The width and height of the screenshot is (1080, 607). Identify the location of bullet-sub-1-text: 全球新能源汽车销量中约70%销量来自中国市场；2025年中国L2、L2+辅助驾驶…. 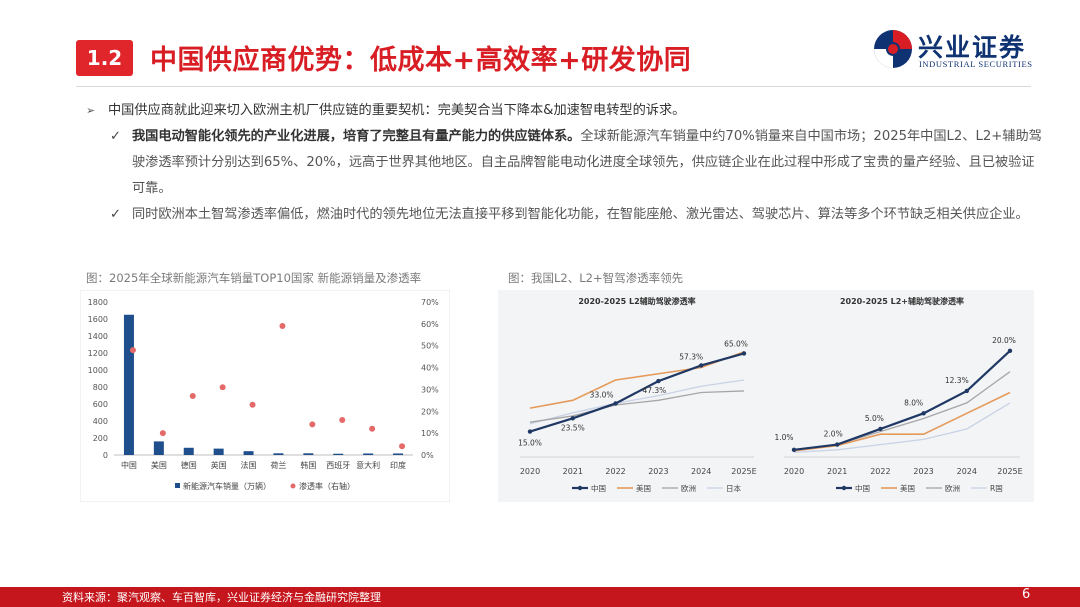
(587, 162).